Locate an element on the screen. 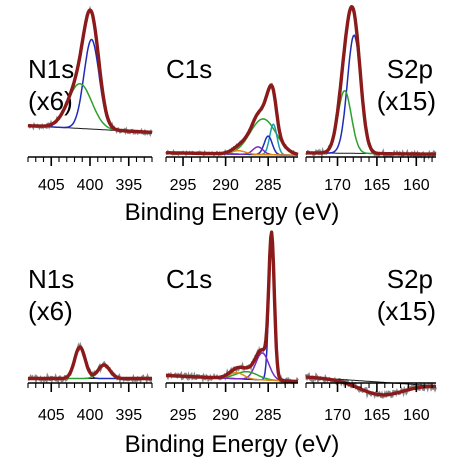  panel-label-bottom-s2p: S2p is located at coordinates (410, 279).